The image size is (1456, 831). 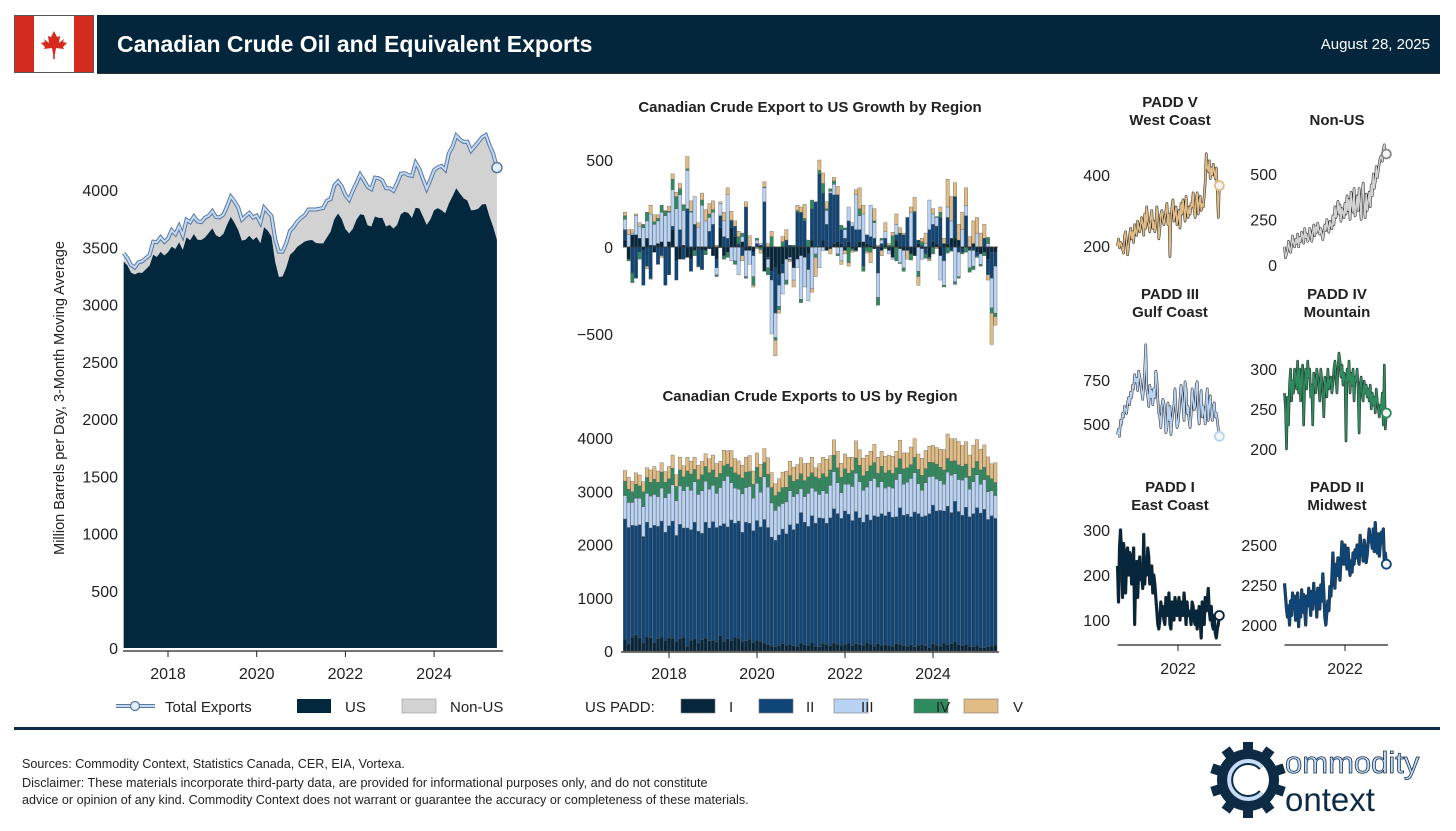 What do you see at coordinates (1178, 669) in the screenshot?
I see `padd_i-x-tick-label: 2022` at bounding box center [1178, 669].